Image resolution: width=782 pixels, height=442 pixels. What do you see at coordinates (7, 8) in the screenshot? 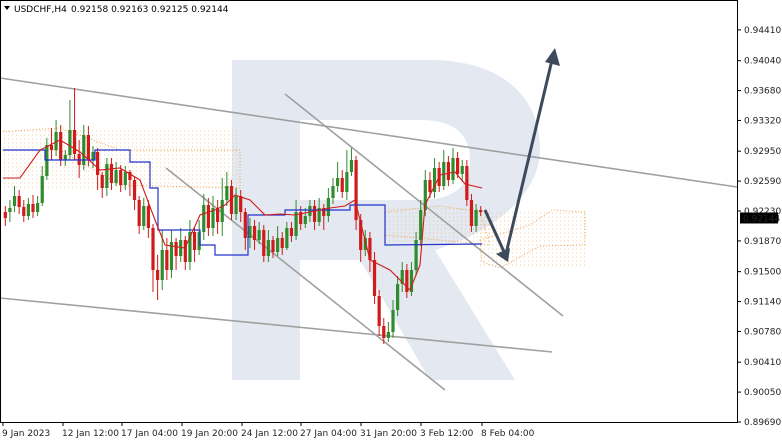
I see `dropdown-triangle-icon` at bounding box center [7, 8].